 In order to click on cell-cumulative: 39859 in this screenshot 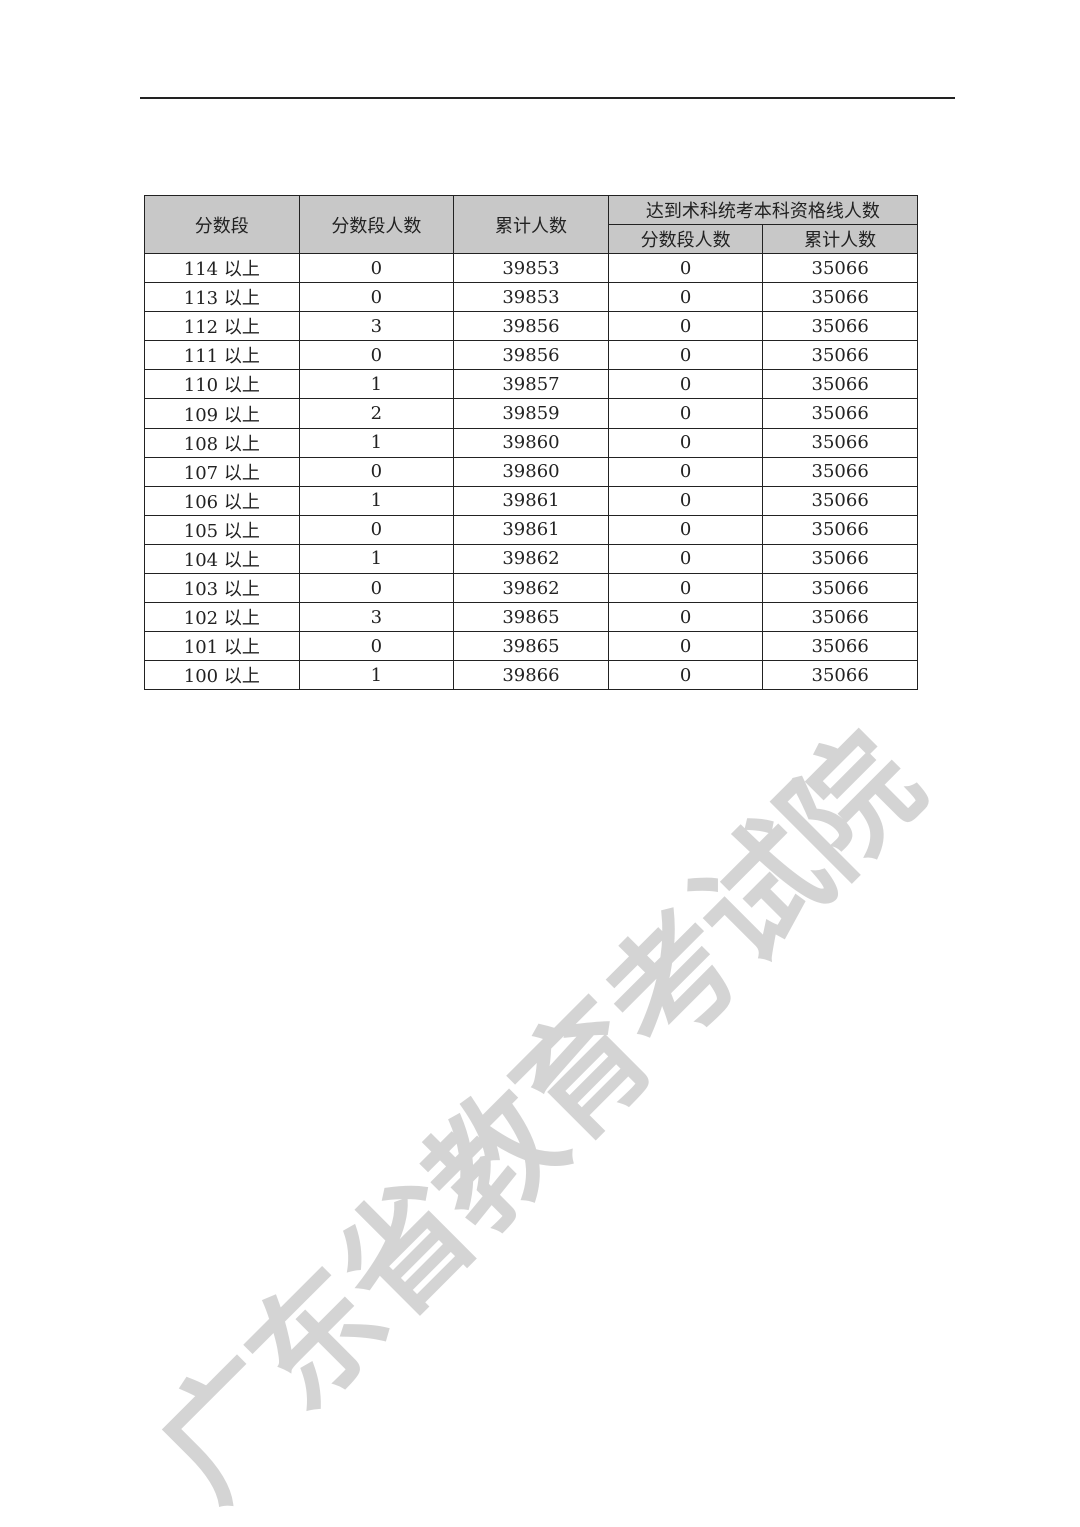, I will do `click(531, 413)`.